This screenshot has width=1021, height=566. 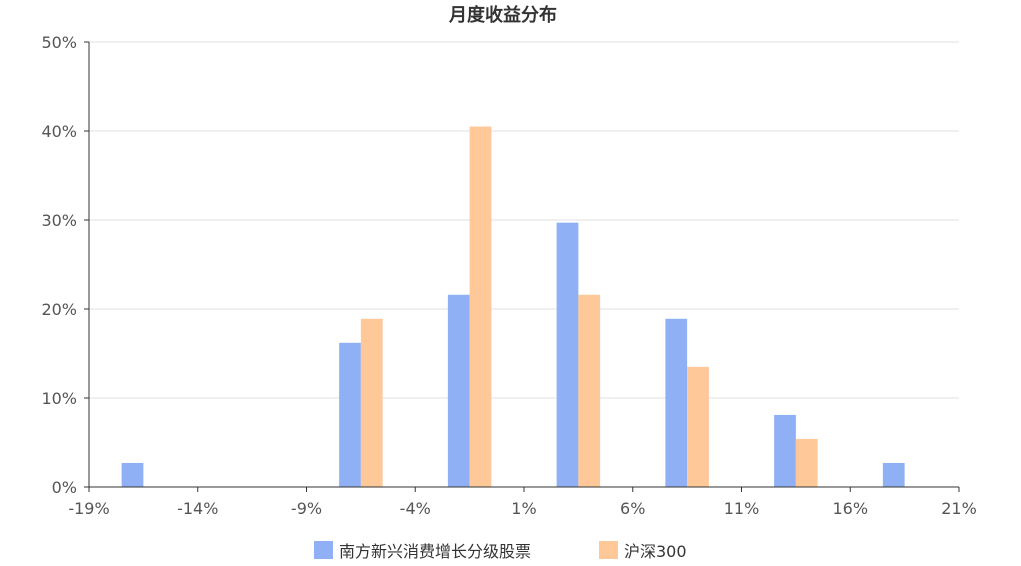 I want to click on x-tick-label: 21%, so click(x=959, y=508).